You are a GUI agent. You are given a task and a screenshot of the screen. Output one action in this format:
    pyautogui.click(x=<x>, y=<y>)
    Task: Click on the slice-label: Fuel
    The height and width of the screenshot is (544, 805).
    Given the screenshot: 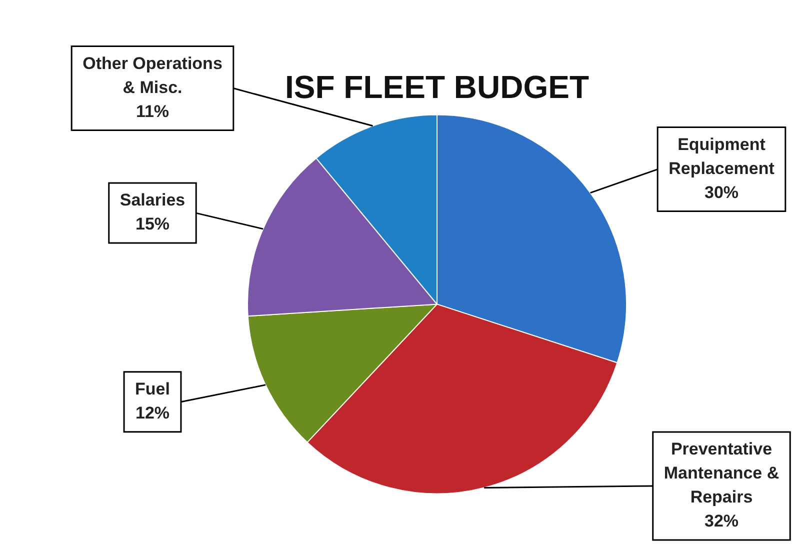 What is the action you would take?
    pyautogui.click(x=152, y=389)
    